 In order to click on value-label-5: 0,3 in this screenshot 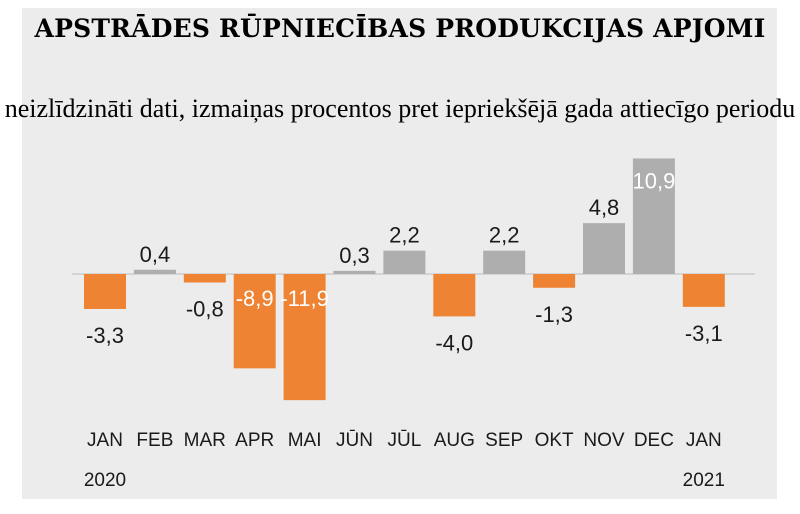, I will do `click(354, 255)`.